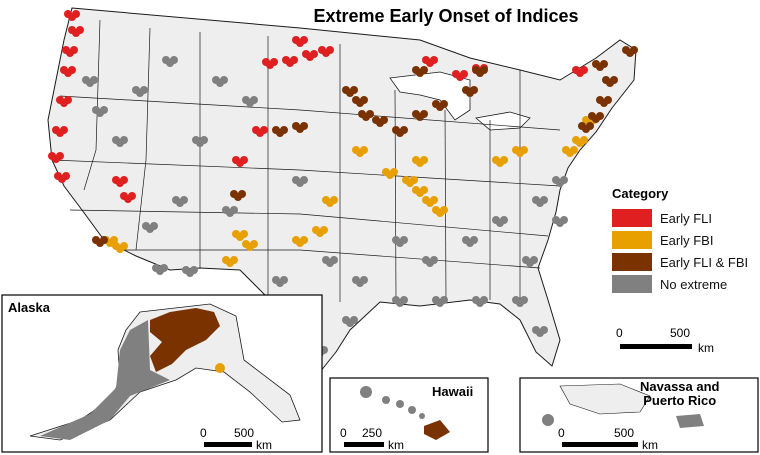 Image resolution: width=760 pixels, height=455 pixels. I want to click on legend-item: Early FLI & FBI, so click(682, 262).